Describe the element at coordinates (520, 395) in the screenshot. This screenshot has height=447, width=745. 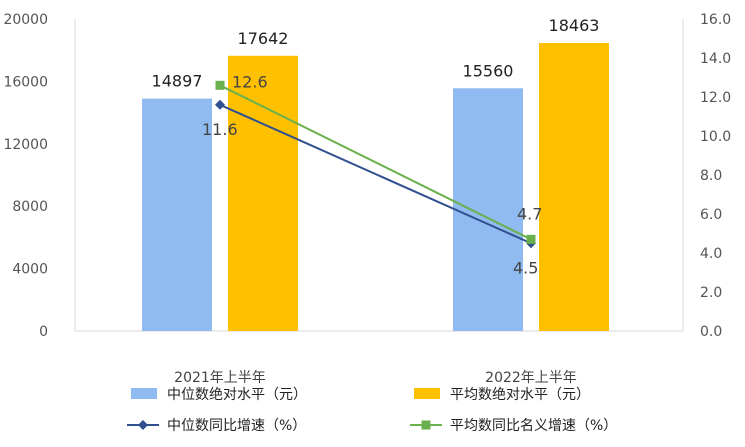
I see `legend-label: 平均数绝对水平（元）` at that location.